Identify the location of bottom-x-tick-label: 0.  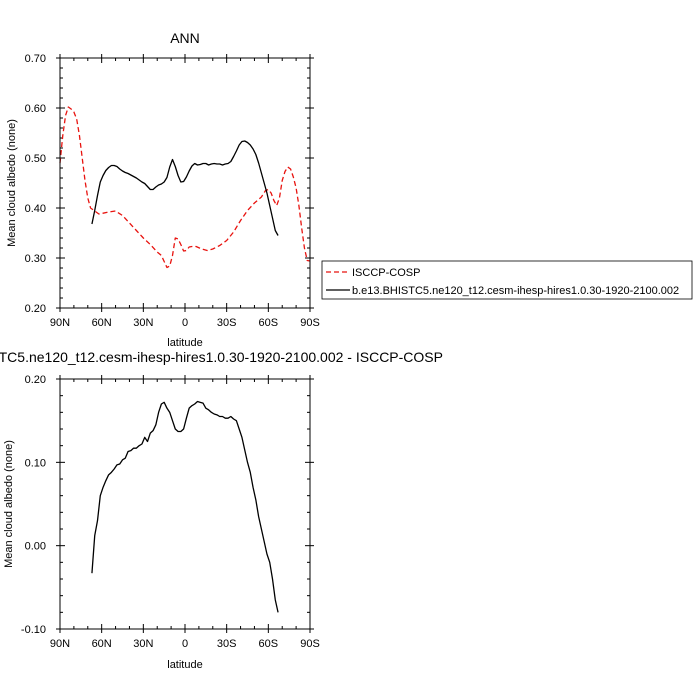
(185, 644).